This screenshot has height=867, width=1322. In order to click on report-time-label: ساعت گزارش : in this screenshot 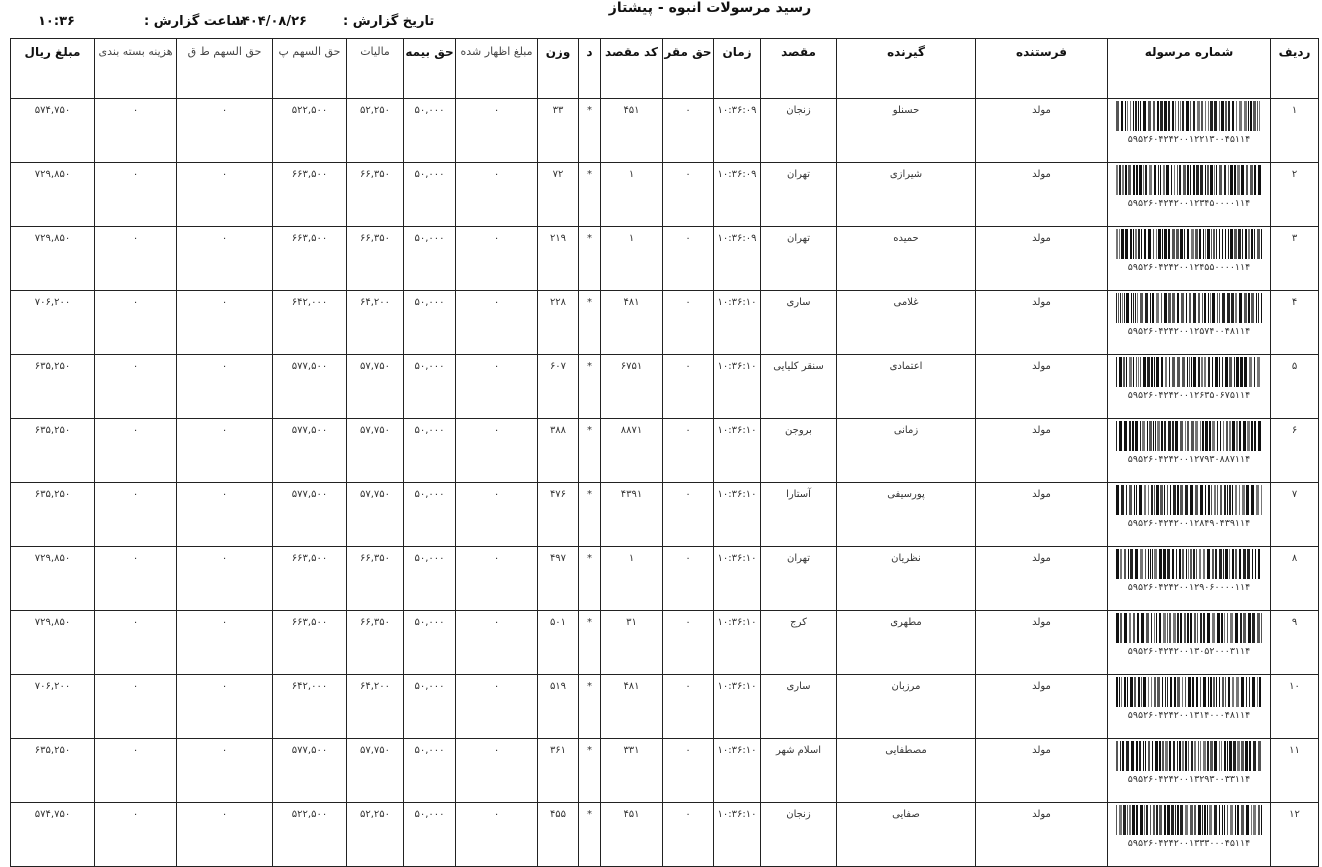, I will do `click(194, 21)`.